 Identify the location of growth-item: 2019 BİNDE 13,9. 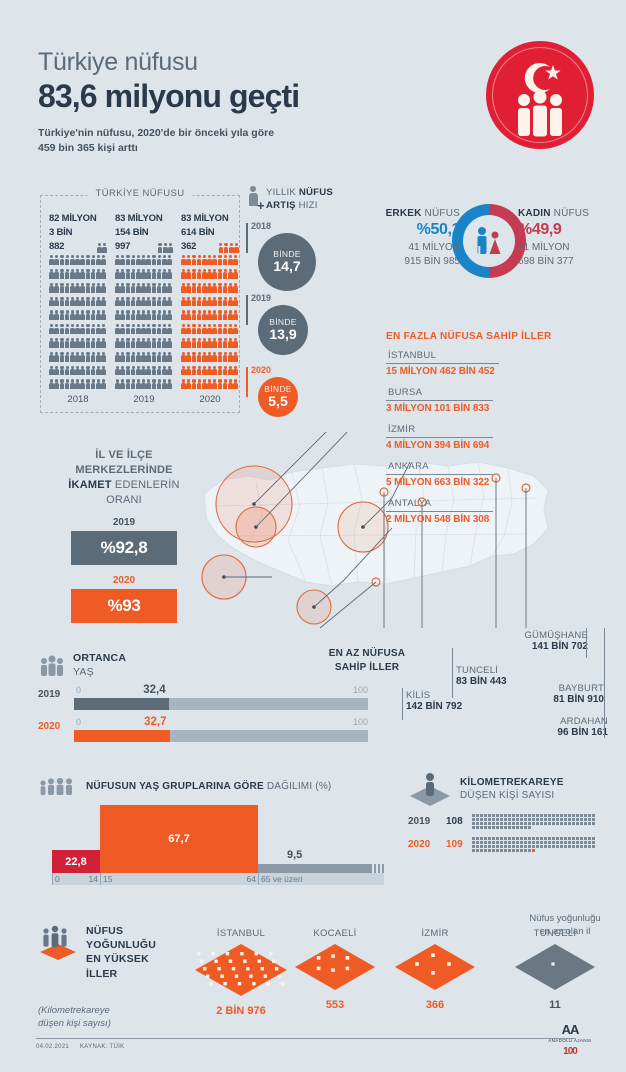
(305, 325).